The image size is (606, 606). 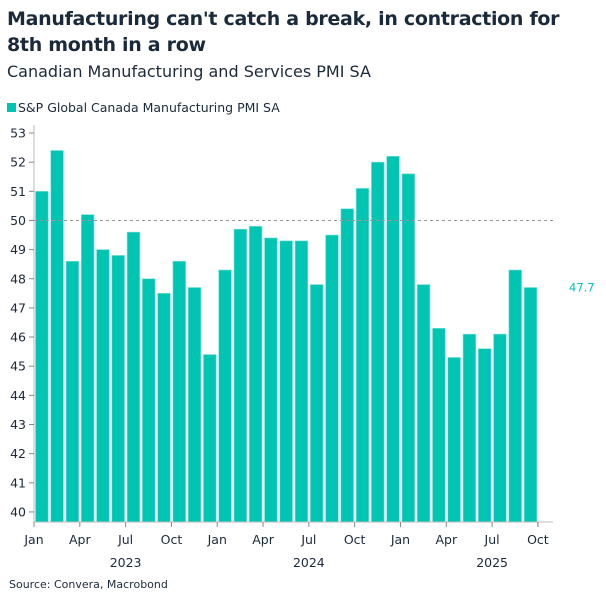 What do you see at coordinates (18, 220) in the screenshot?
I see `y-tick-label: 50` at bounding box center [18, 220].